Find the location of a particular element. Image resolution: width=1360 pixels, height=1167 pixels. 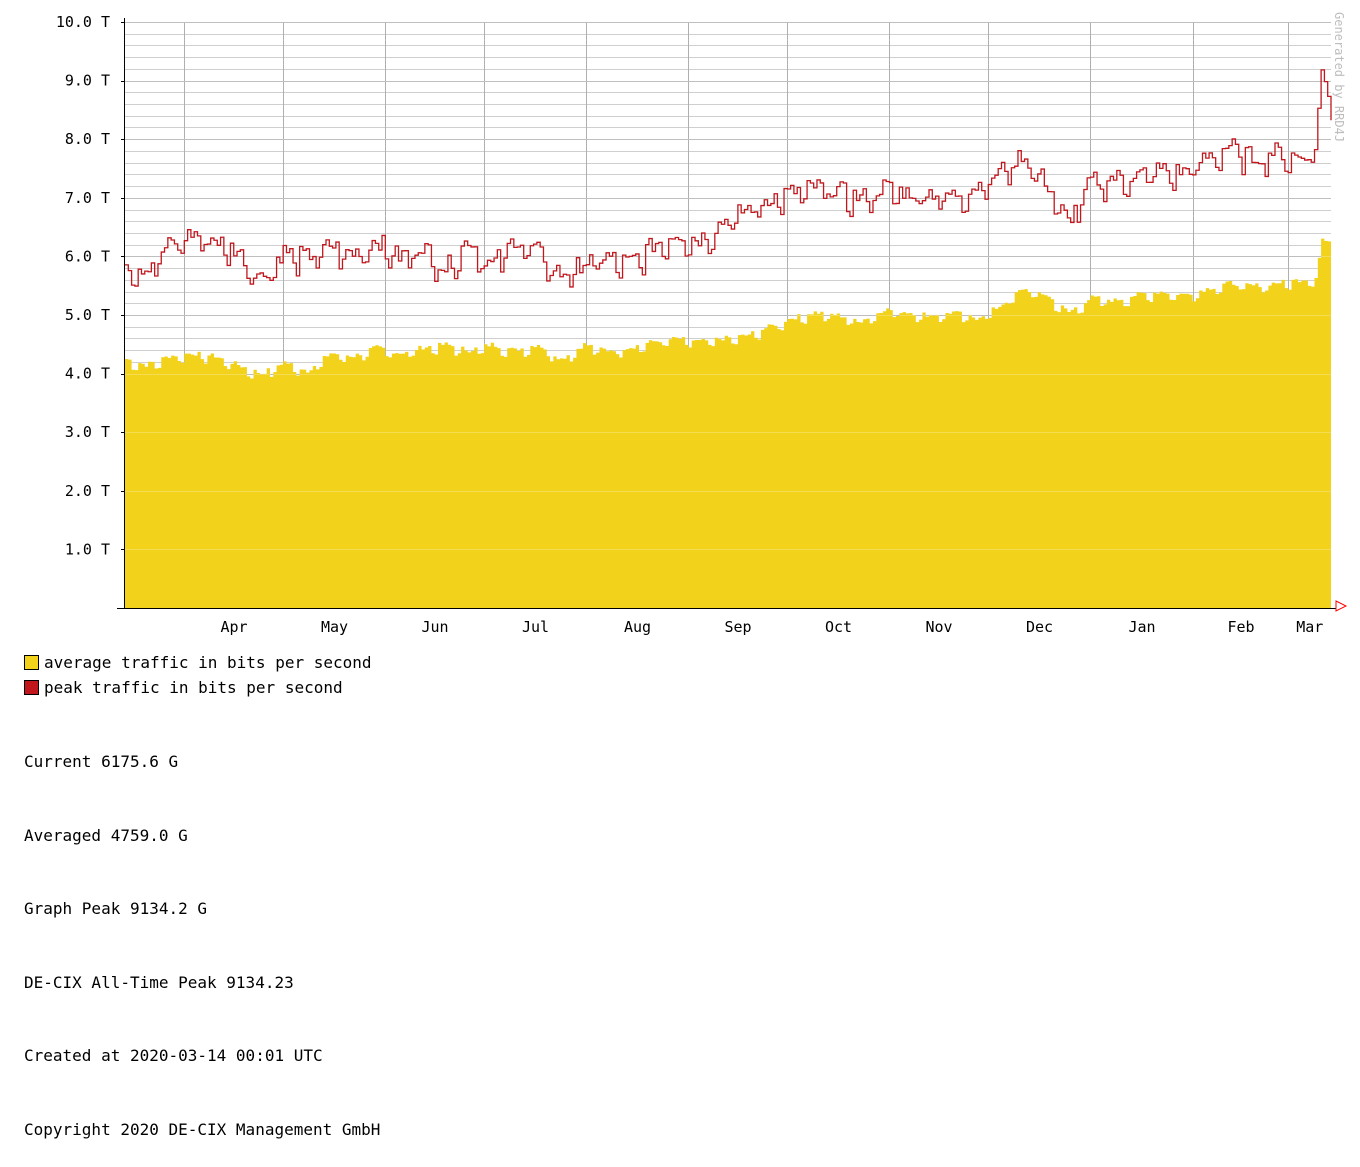

y-tick-label: 7.0 T is located at coordinates (87, 198).